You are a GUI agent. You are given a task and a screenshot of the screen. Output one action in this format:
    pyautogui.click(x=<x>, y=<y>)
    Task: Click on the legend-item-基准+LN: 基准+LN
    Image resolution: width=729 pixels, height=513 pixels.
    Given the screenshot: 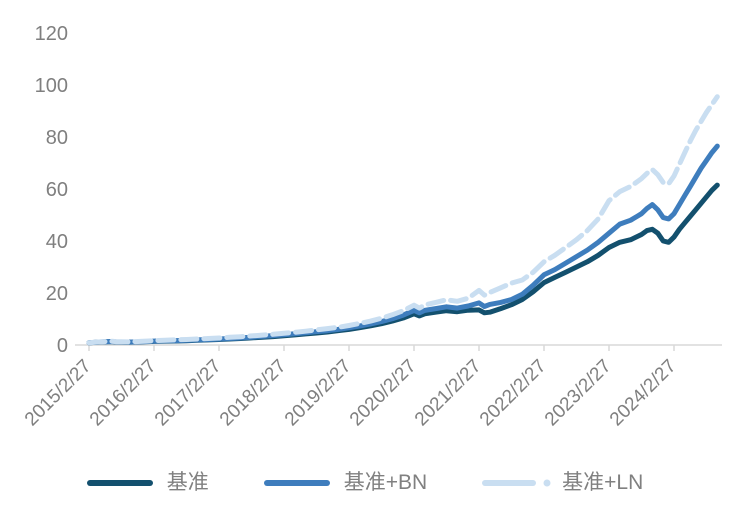 What is the action you would take?
    pyautogui.click(x=562, y=482)
    